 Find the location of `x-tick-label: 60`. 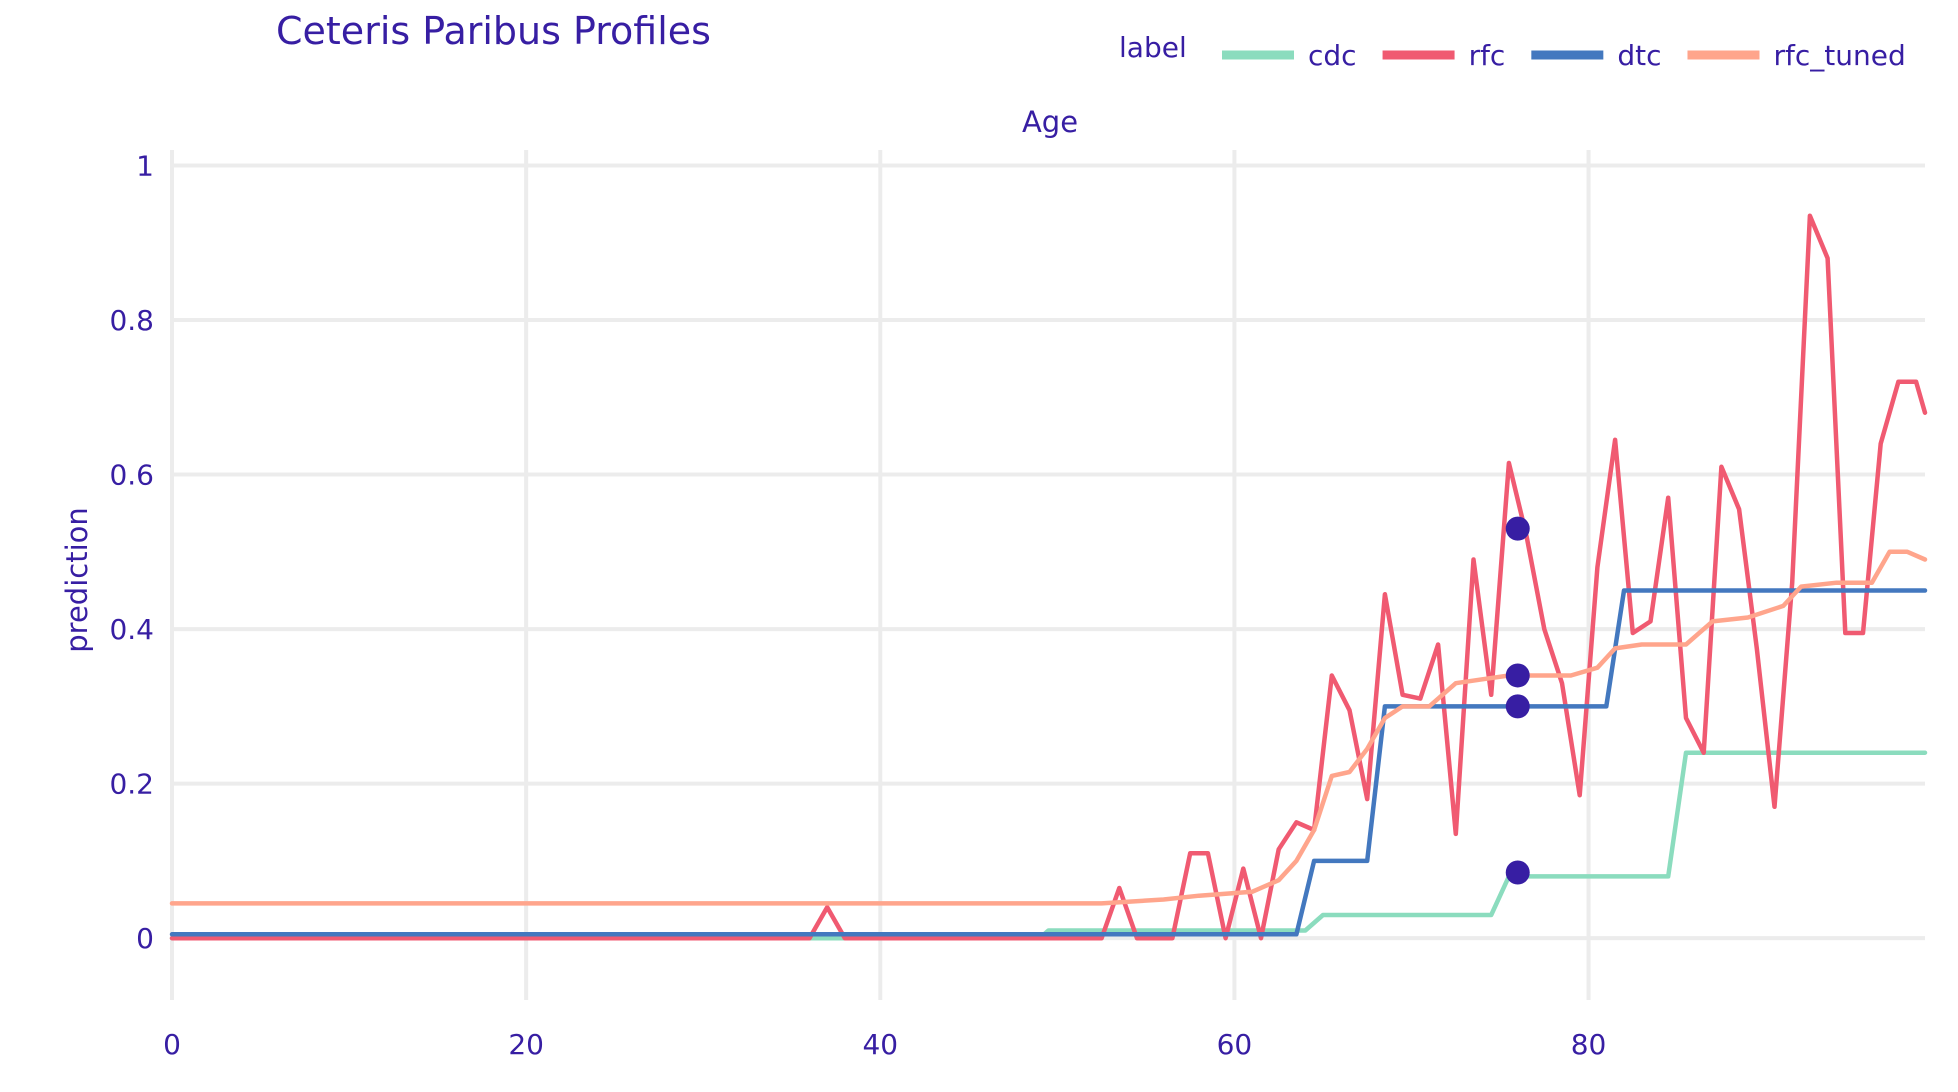

x-tick-label: 60 is located at coordinates (1235, 1044).